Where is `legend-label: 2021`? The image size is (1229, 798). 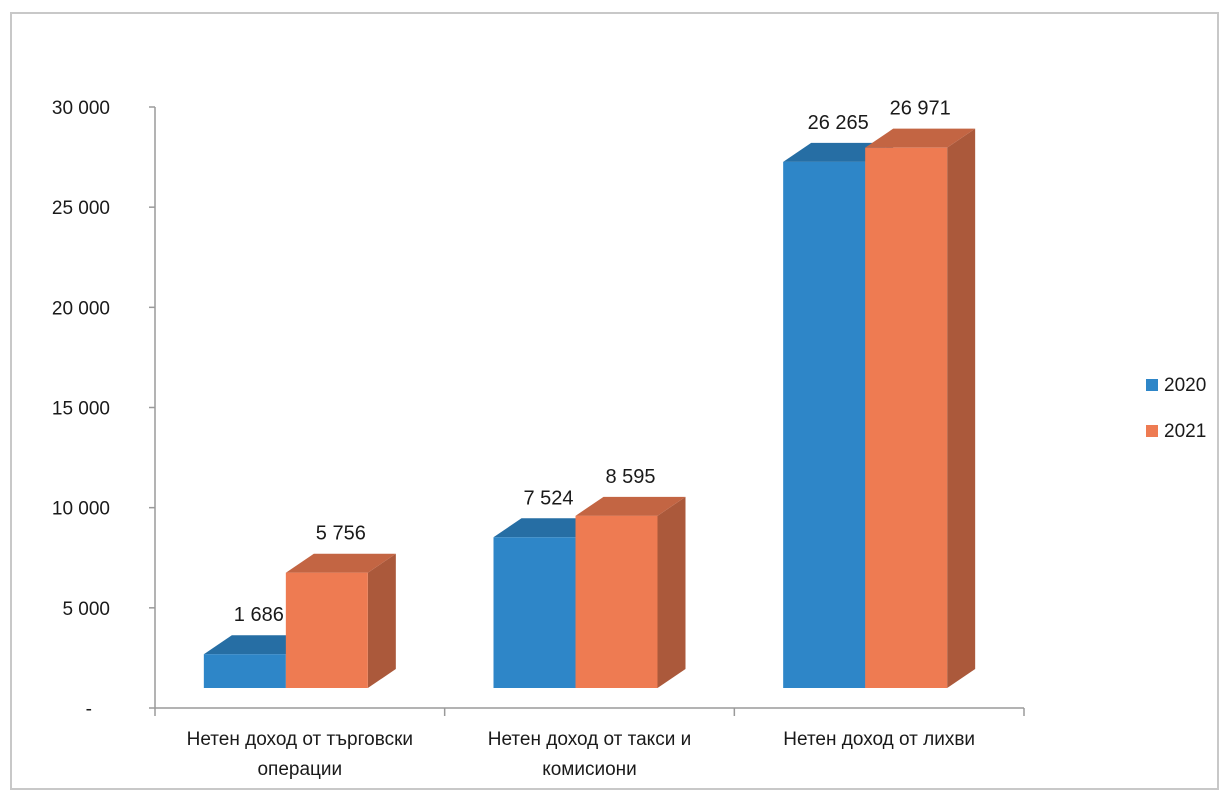 legend-label: 2021 is located at coordinates (1185, 431).